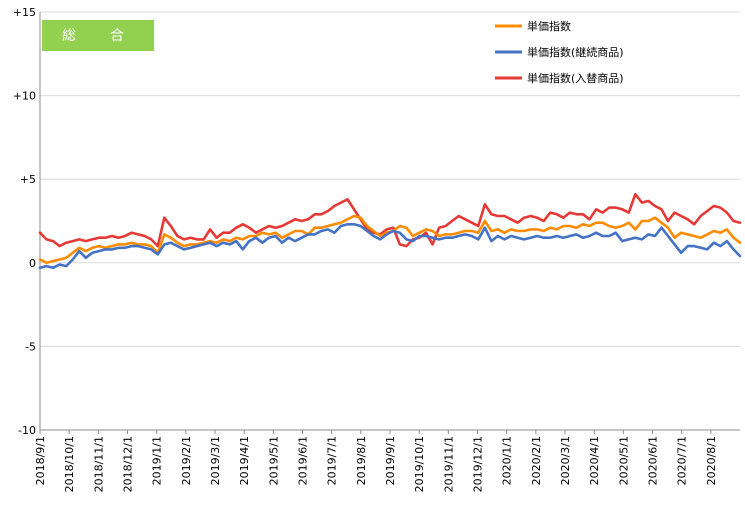  I want to click on legend-label-unit-price-index-continuing: 単価指数(継続商品), so click(575, 52).